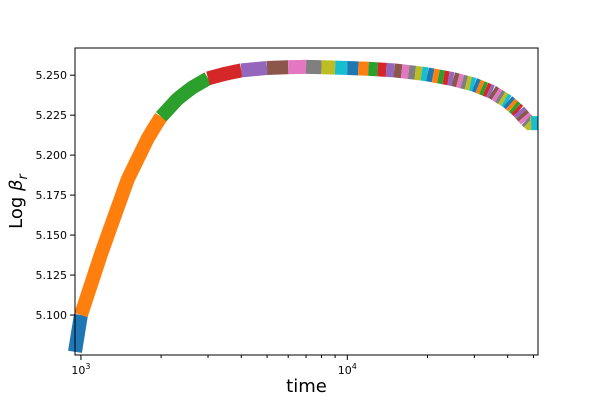  What do you see at coordinates (306, 386) in the screenshot?
I see `x-axis-label: time` at bounding box center [306, 386].